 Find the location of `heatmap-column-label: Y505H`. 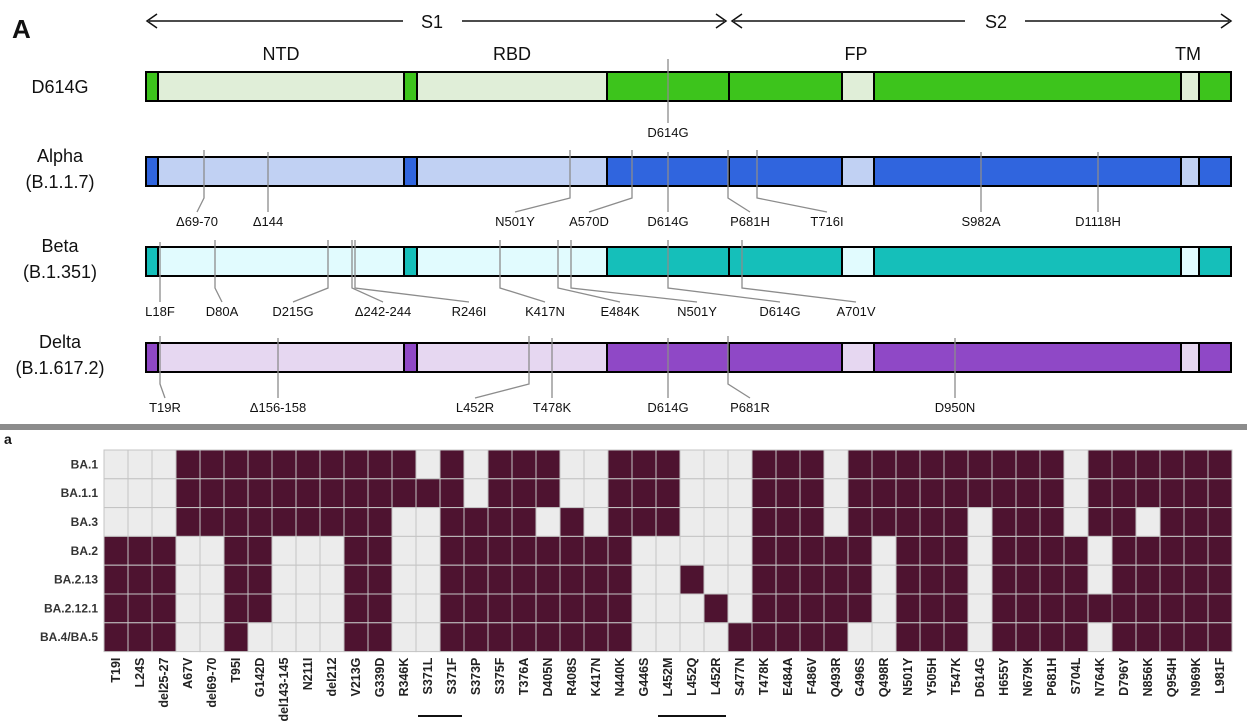

heatmap-column-label: Y505H is located at coordinates (932, 677).